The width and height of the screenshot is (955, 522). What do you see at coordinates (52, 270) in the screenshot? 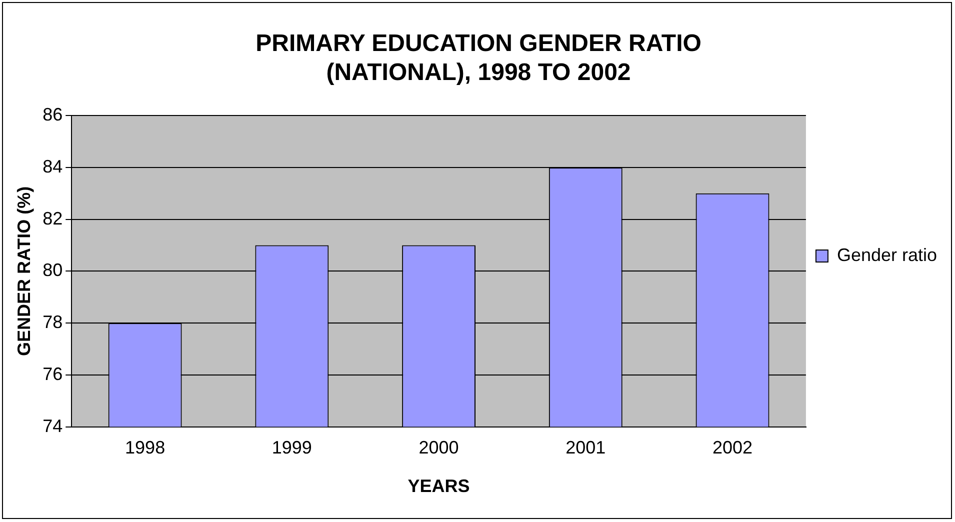
I see `y-tick-label: 80` at bounding box center [52, 270].